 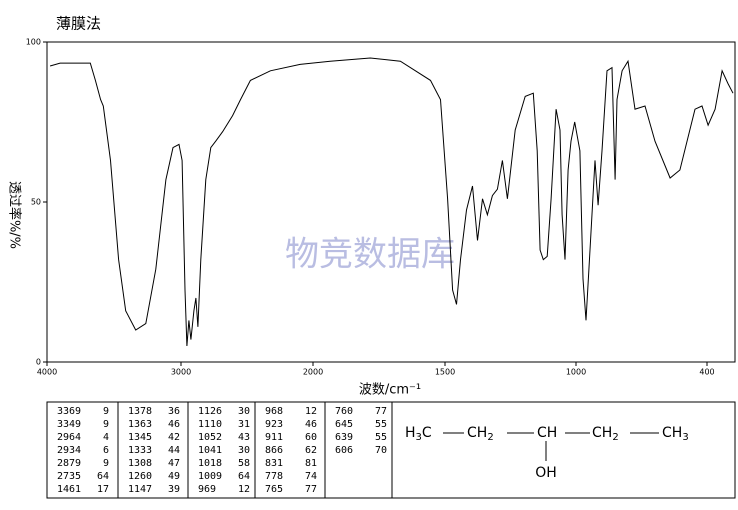 I want to click on peak-wavenumber: 866, so click(x=274, y=450).